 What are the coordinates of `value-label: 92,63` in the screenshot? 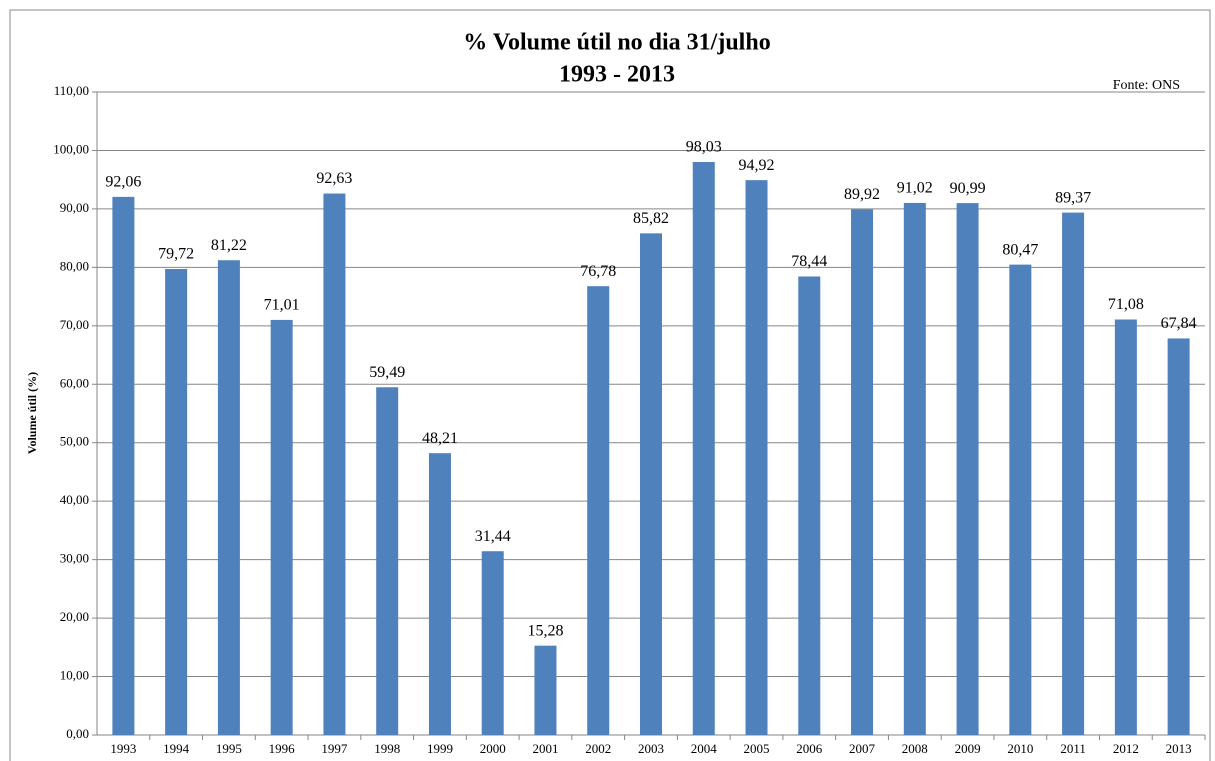 It's located at (334, 178).